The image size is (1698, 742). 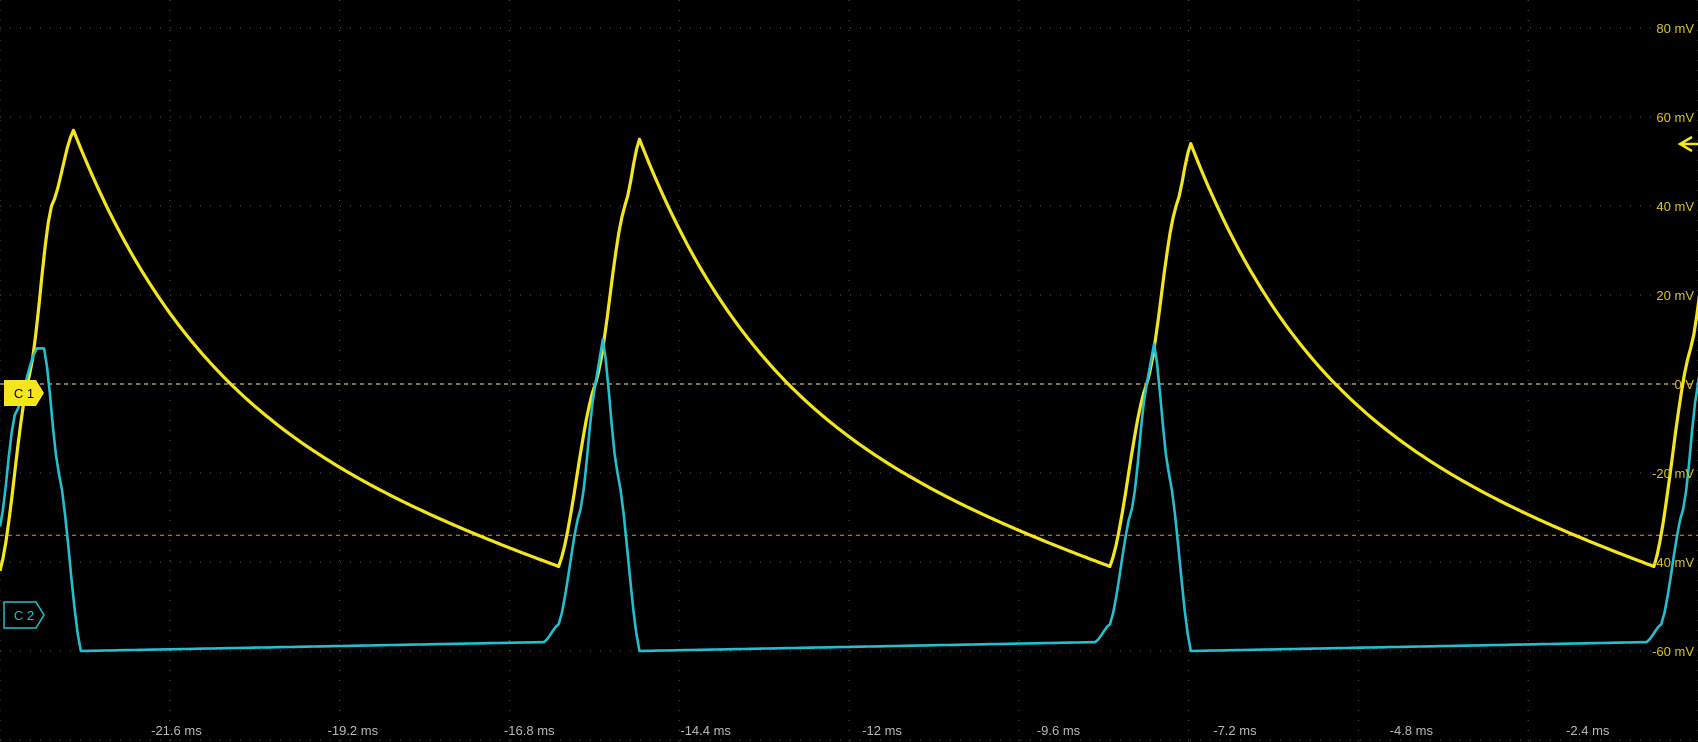 What do you see at coordinates (353, 730) in the screenshot?
I see `x-tick-label: -19.2 ms` at bounding box center [353, 730].